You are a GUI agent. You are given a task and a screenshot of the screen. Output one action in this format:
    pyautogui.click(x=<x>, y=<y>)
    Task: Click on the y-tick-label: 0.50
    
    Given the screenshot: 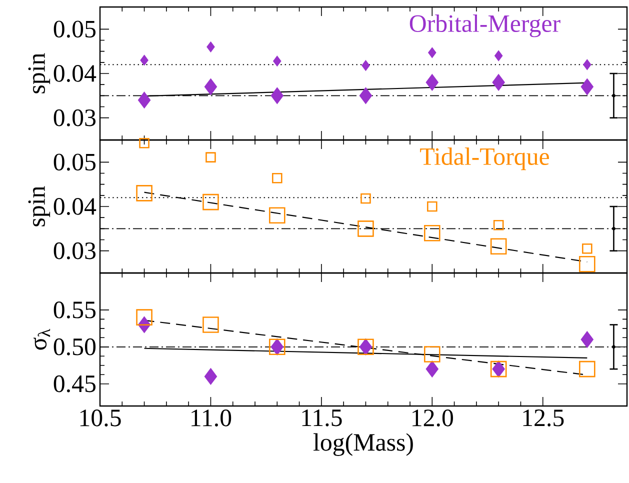 What is the action you would take?
    pyautogui.click(x=75, y=347)
    